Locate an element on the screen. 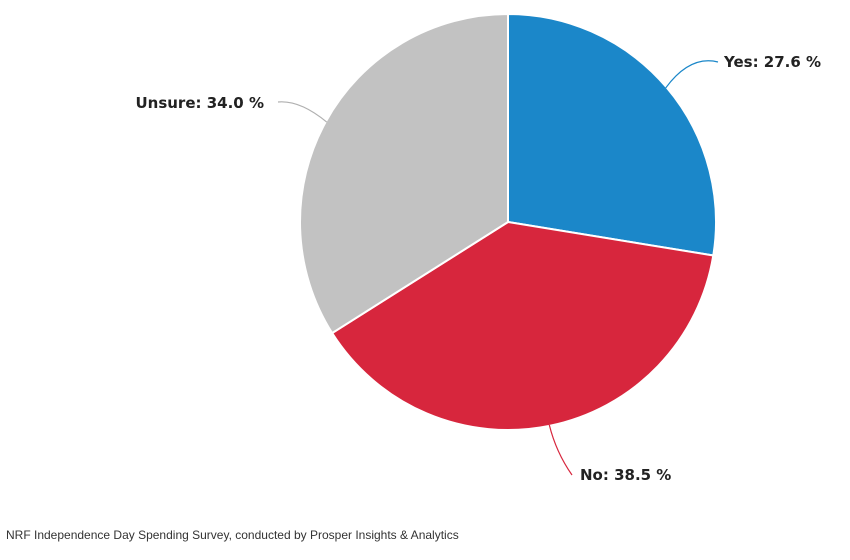 Image resolution: width=850 pixels, height=560 pixels. slice-label-yes: Yes: 27.6 % is located at coordinates (772, 62).